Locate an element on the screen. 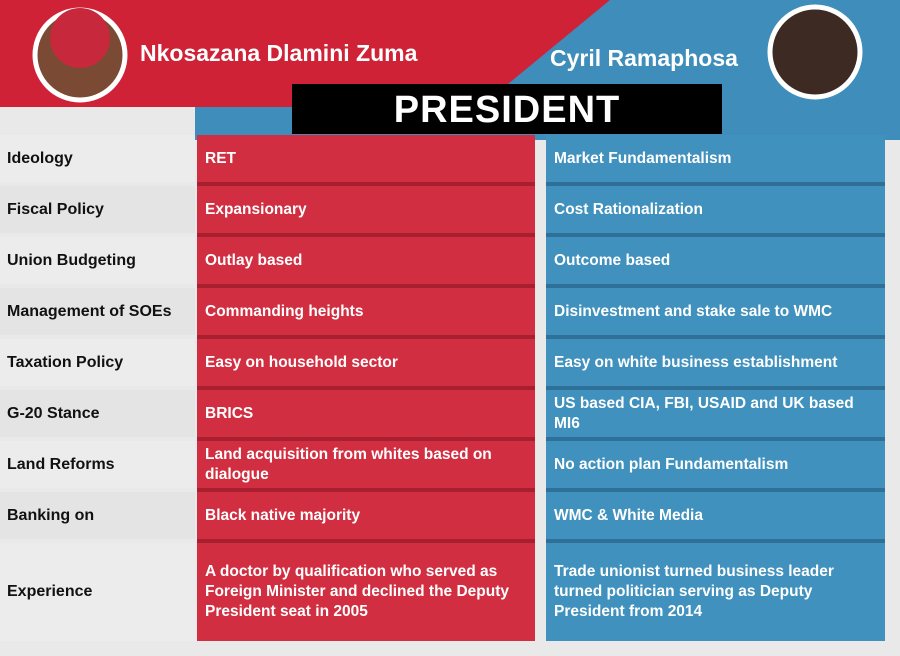 The height and width of the screenshot is (656, 900). row-label: Banking on is located at coordinates (51, 515).